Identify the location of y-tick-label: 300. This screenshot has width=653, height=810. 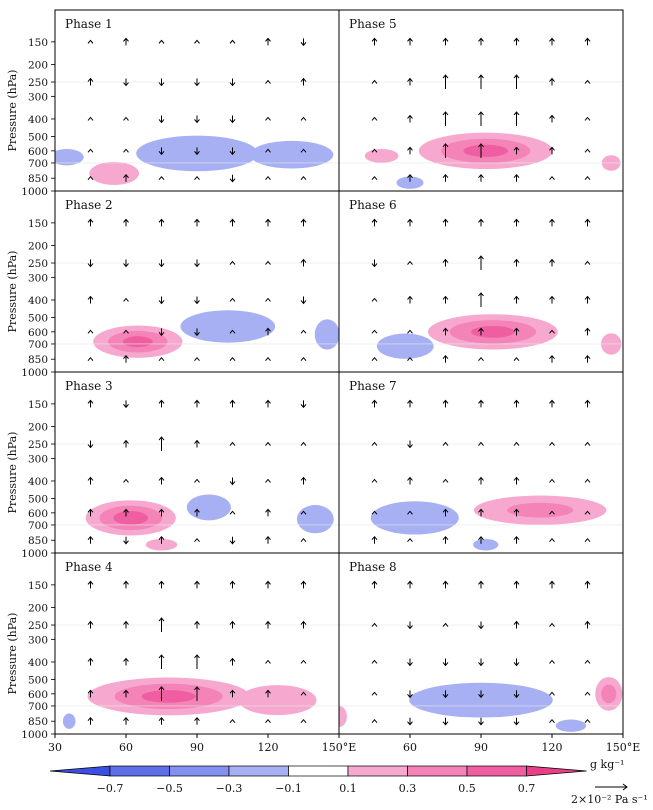
(38, 459).